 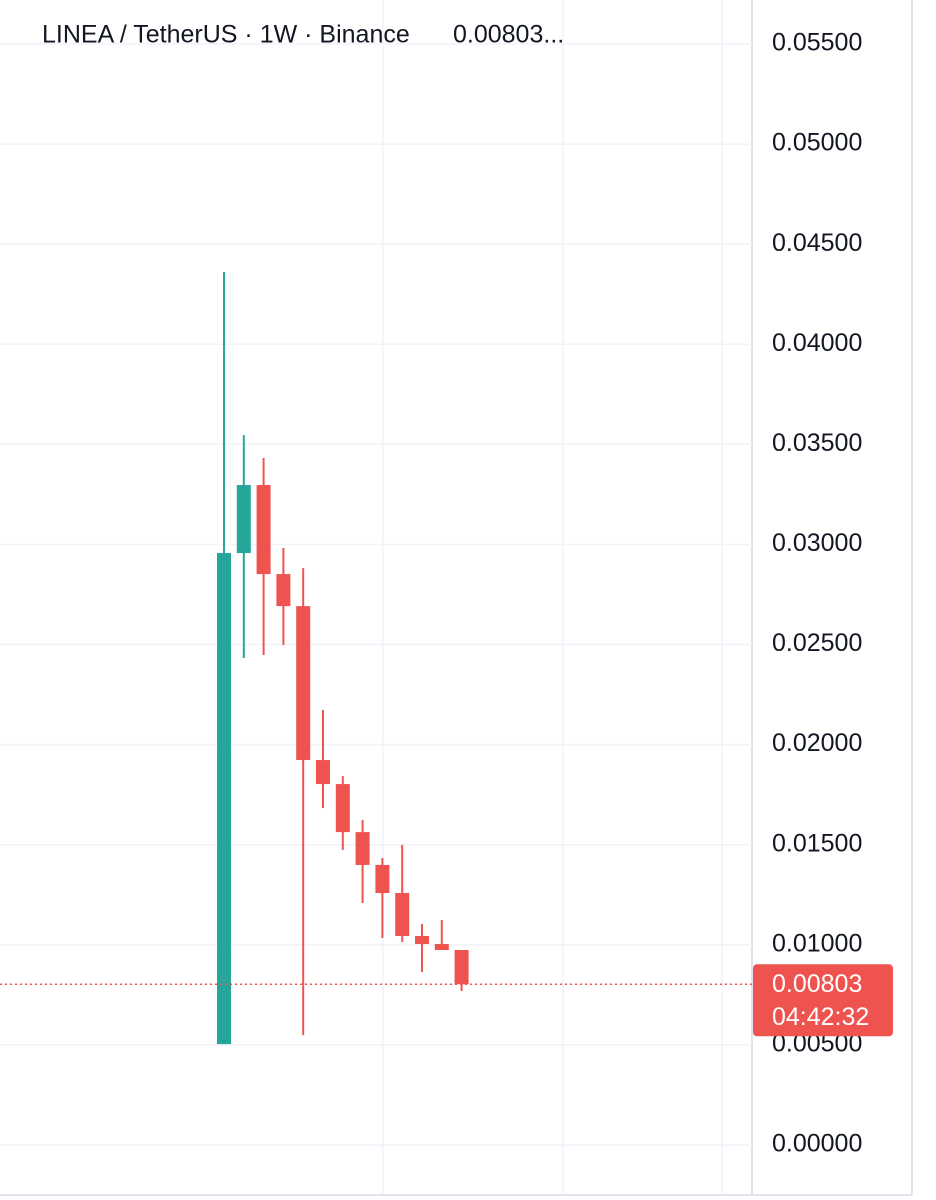 What do you see at coordinates (817, 543) in the screenshot?
I see `y-tick-label: 0.03000` at bounding box center [817, 543].